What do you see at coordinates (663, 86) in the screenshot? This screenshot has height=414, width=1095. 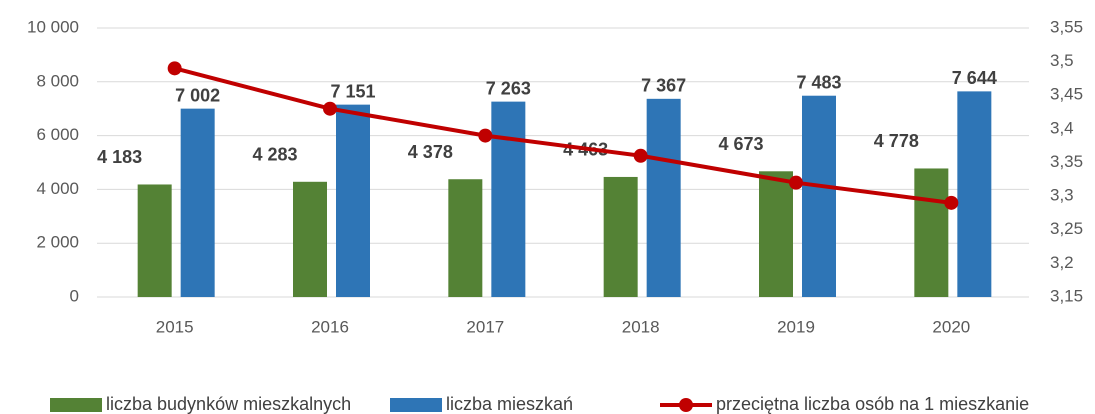 I see `data-label: 7 367` at bounding box center [663, 86].